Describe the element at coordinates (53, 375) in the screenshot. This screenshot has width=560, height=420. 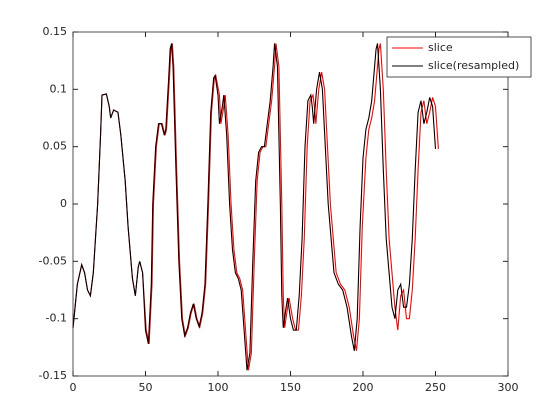
I see `y-tick-label: -0.15` at that location.